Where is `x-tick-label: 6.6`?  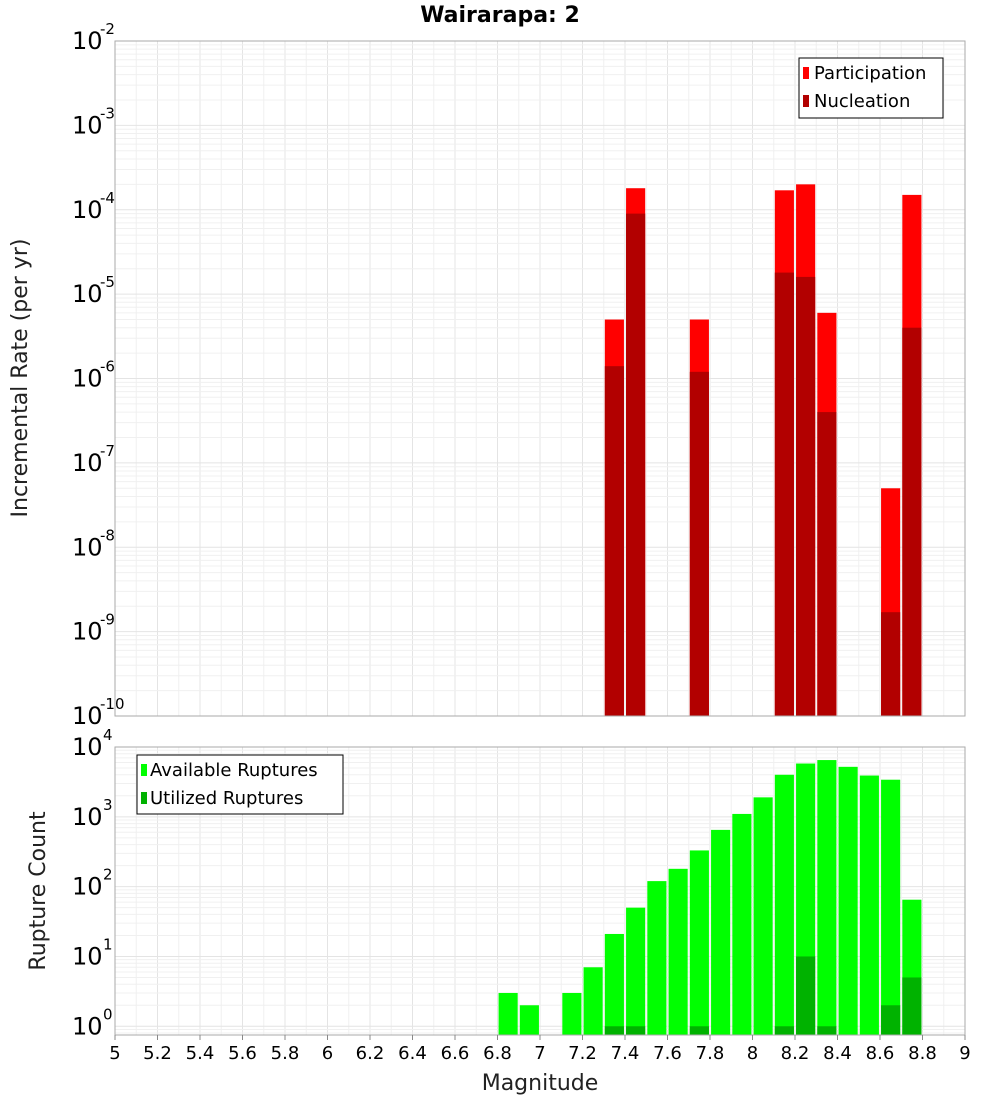
x-tick-label: 6.6 is located at coordinates (455, 1053).